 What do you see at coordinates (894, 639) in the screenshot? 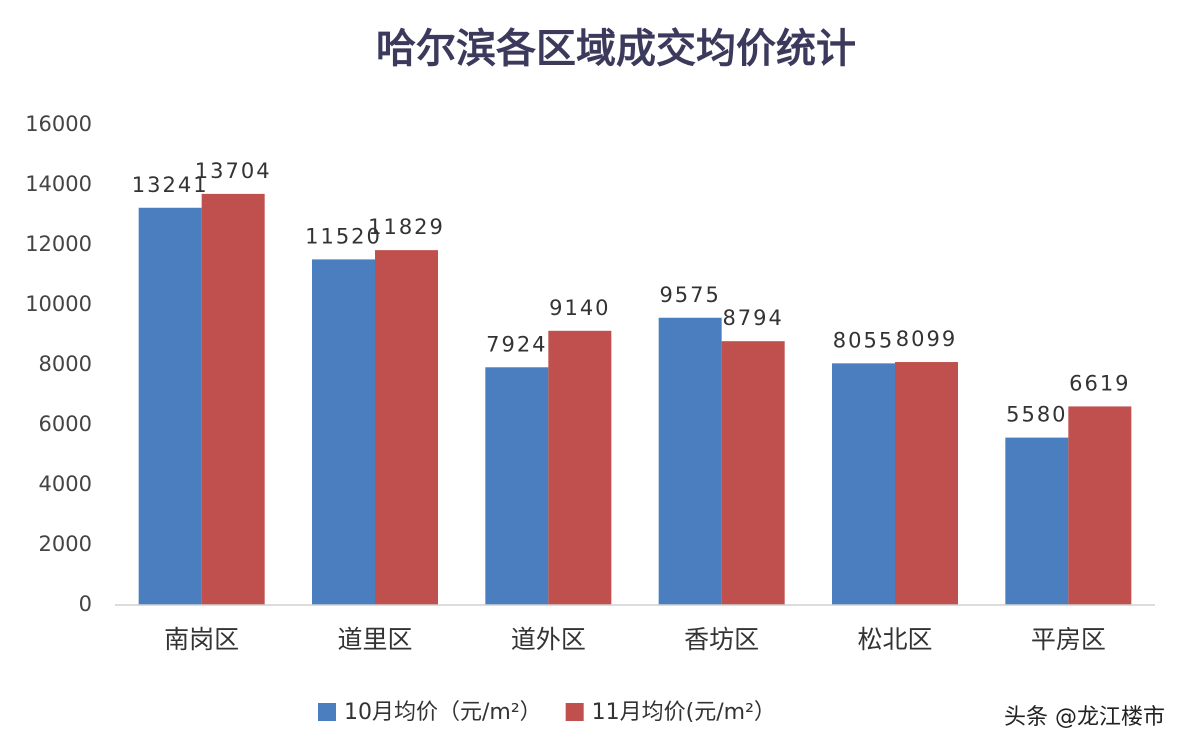
I see `x-tick-label: 松北区` at bounding box center [894, 639].